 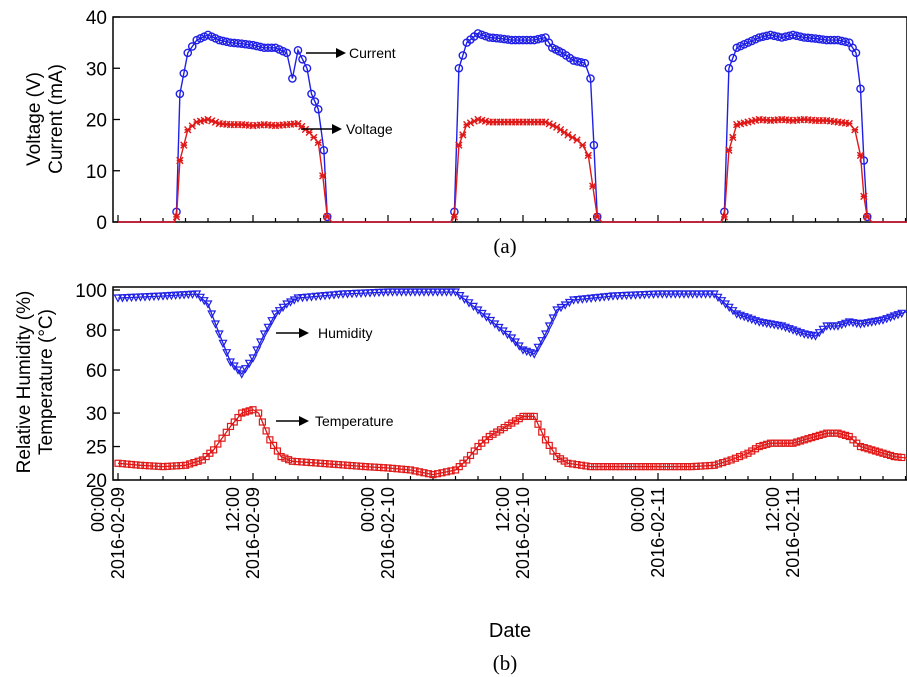 I want to click on current-annotation: Current, so click(x=351, y=53).